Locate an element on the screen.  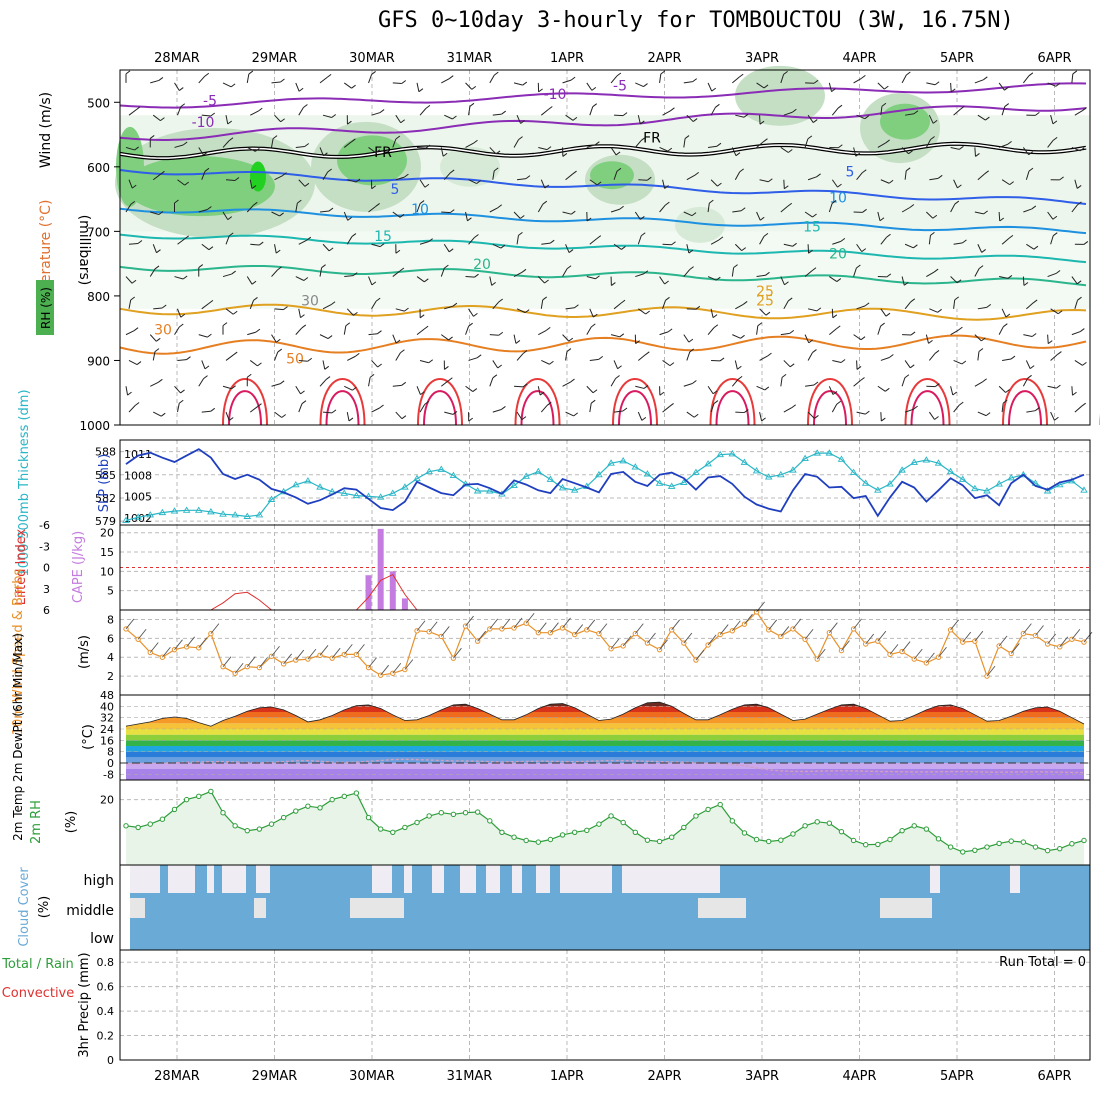
contour-label: 20 is located at coordinates (838, 254).